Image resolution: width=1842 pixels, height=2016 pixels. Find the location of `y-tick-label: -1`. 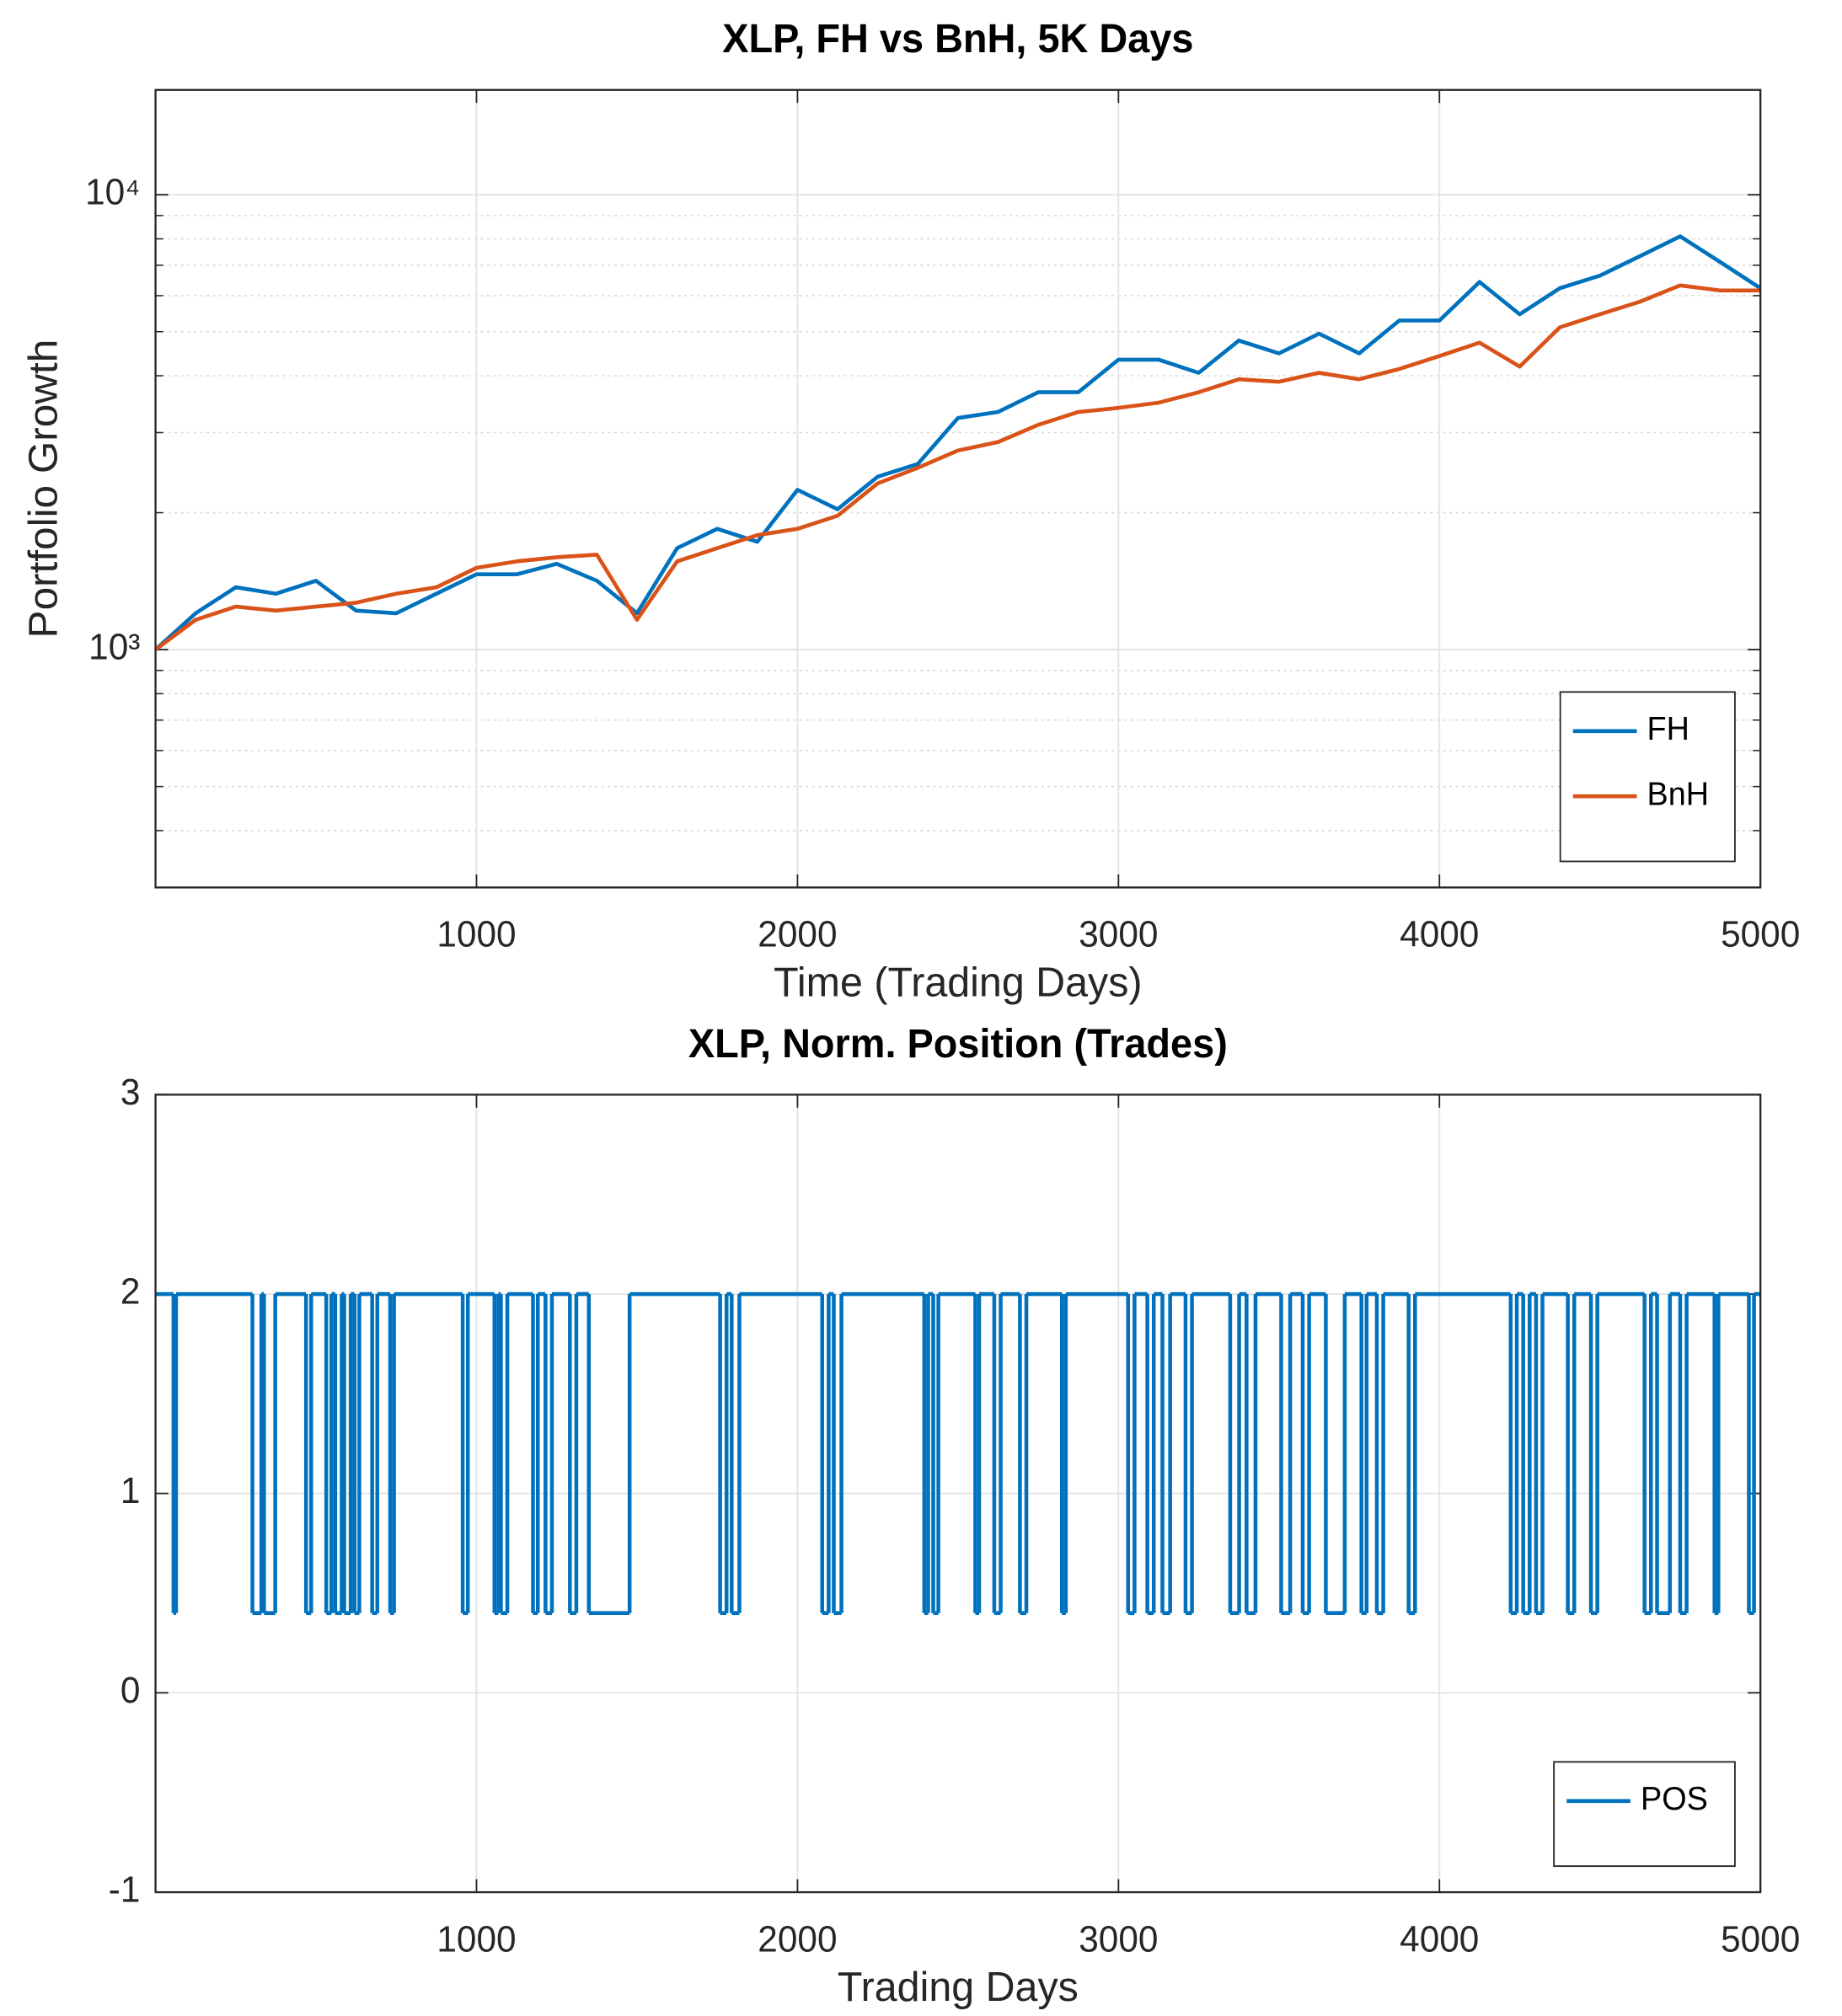

y-tick-label: -1 is located at coordinates (125, 1890).